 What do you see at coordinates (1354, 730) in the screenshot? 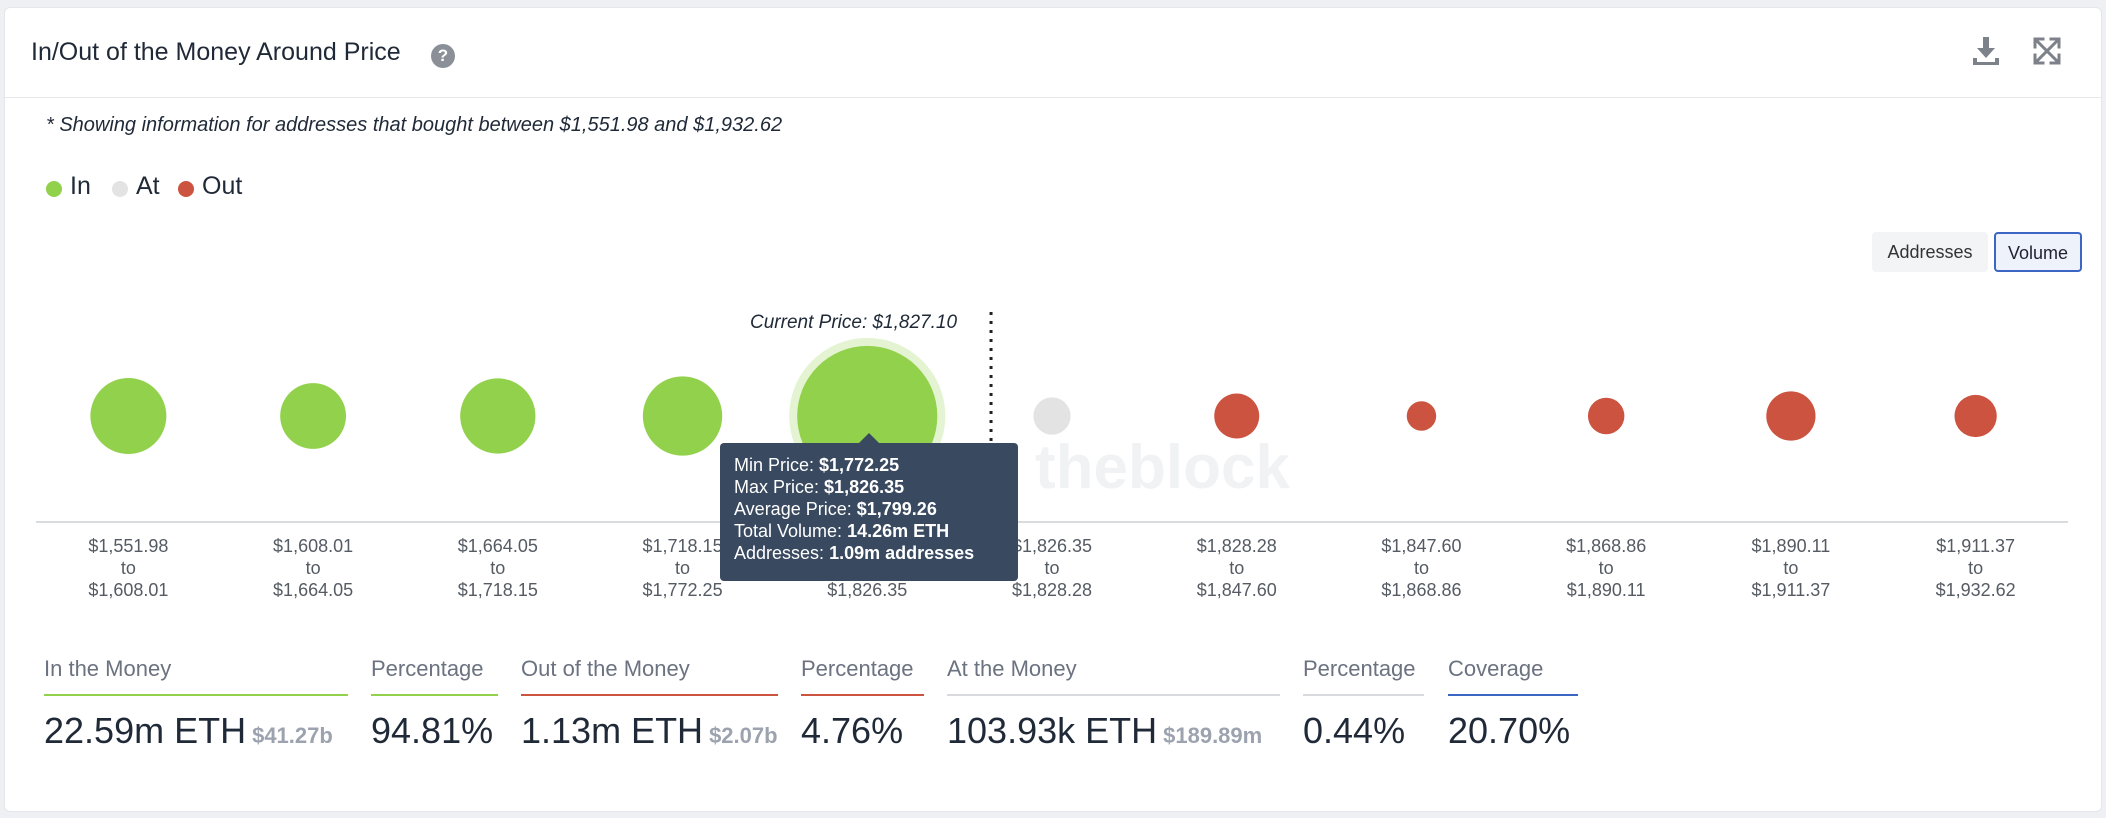
I see `stat-value: 0.44%` at bounding box center [1354, 730].